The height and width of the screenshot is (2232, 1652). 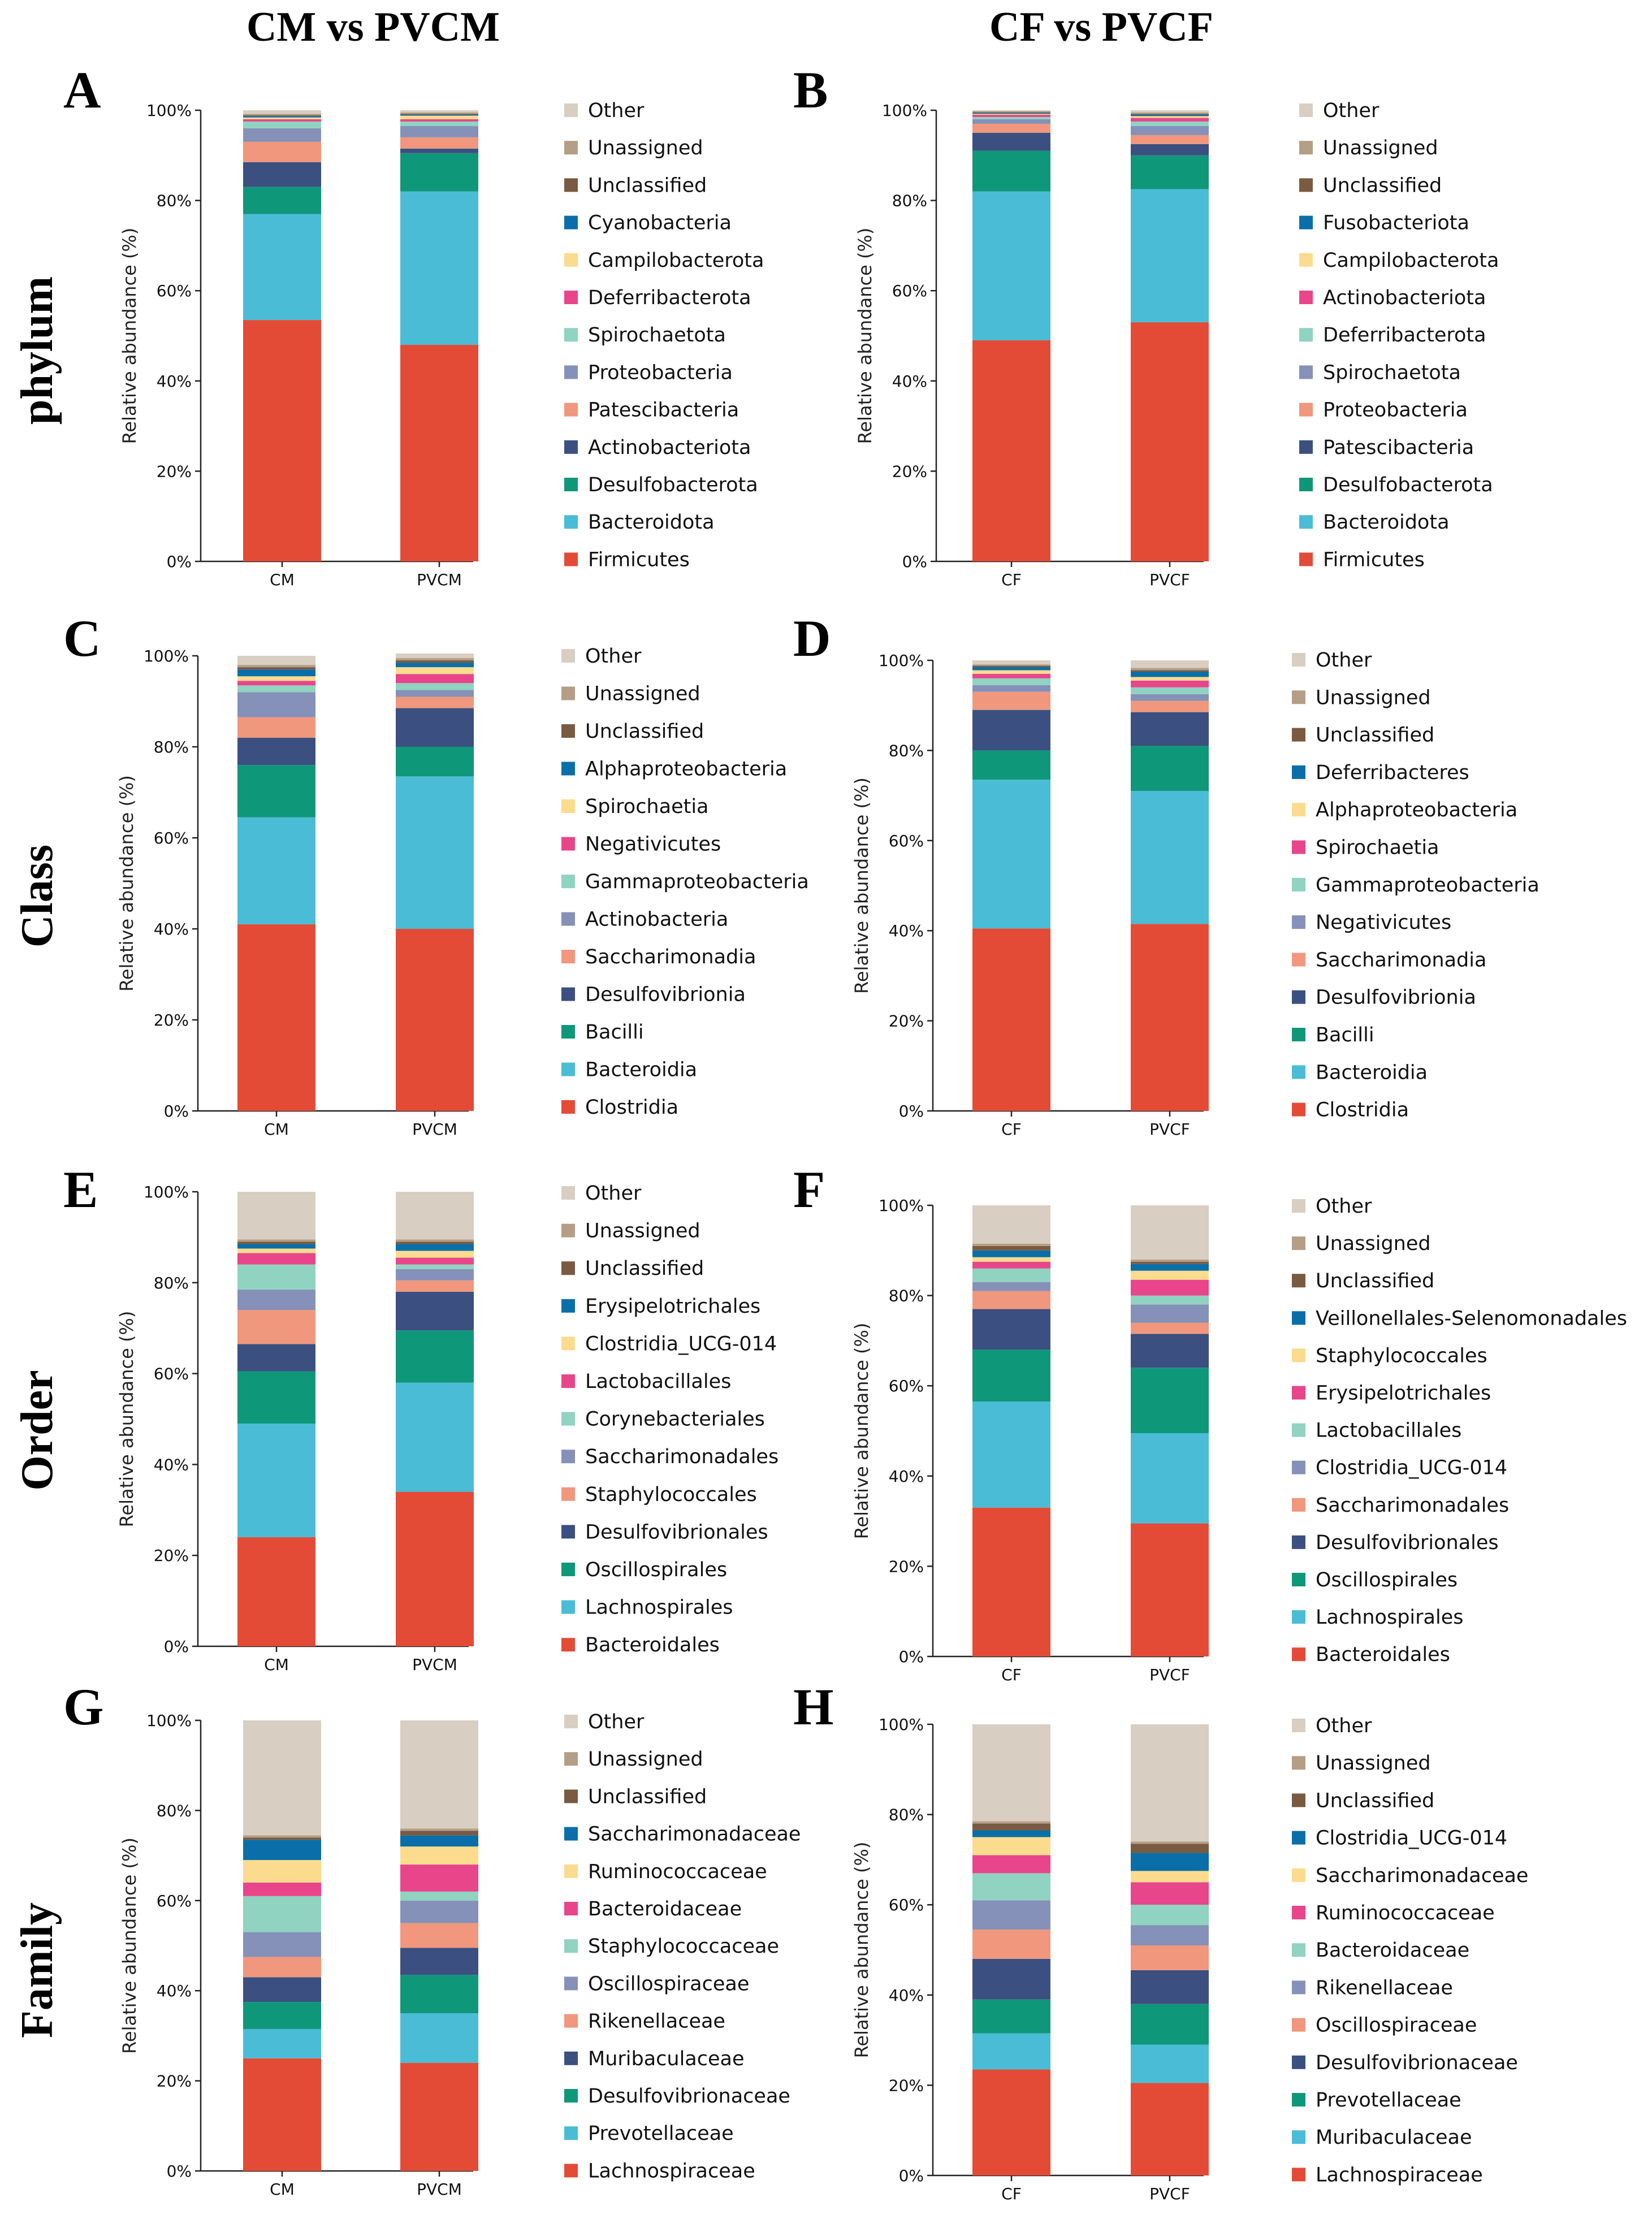 What do you see at coordinates (1401, 1356) in the screenshot?
I see `legend-label-staphylococcales: Staphylococcales` at bounding box center [1401, 1356].